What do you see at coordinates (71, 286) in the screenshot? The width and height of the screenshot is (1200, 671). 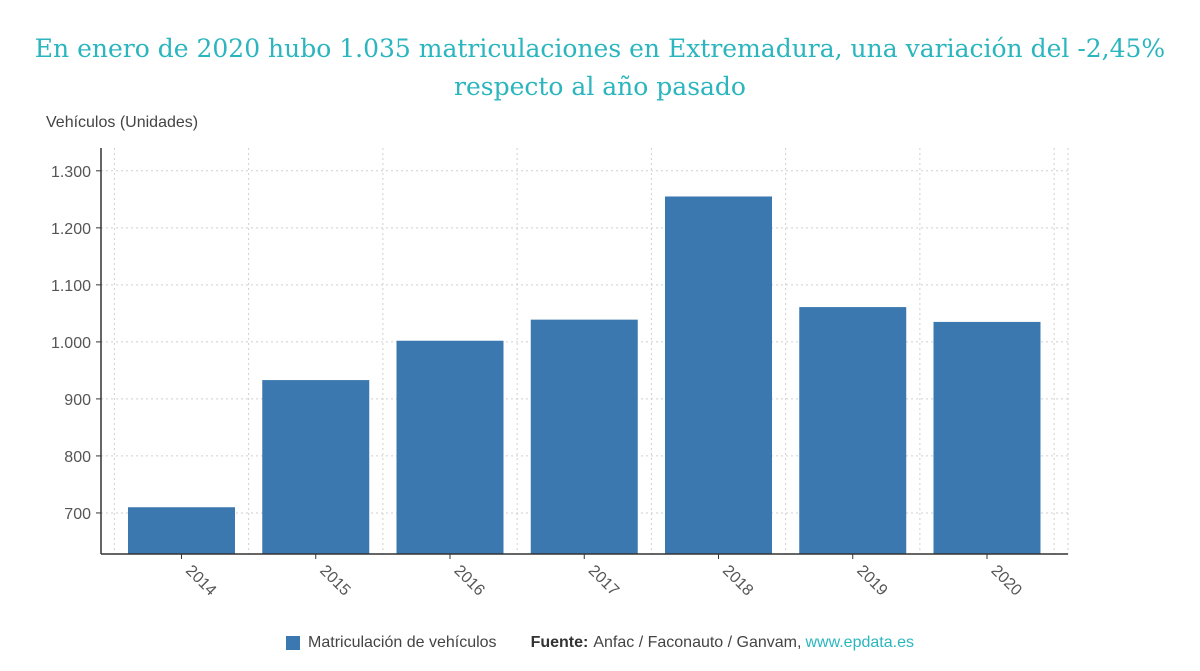 I see `y-tick-label: 1.100` at bounding box center [71, 286].